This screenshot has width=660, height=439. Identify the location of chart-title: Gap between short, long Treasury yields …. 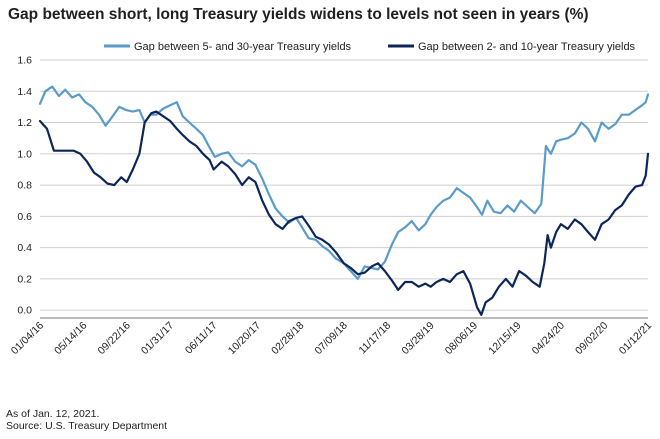
(298, 14).